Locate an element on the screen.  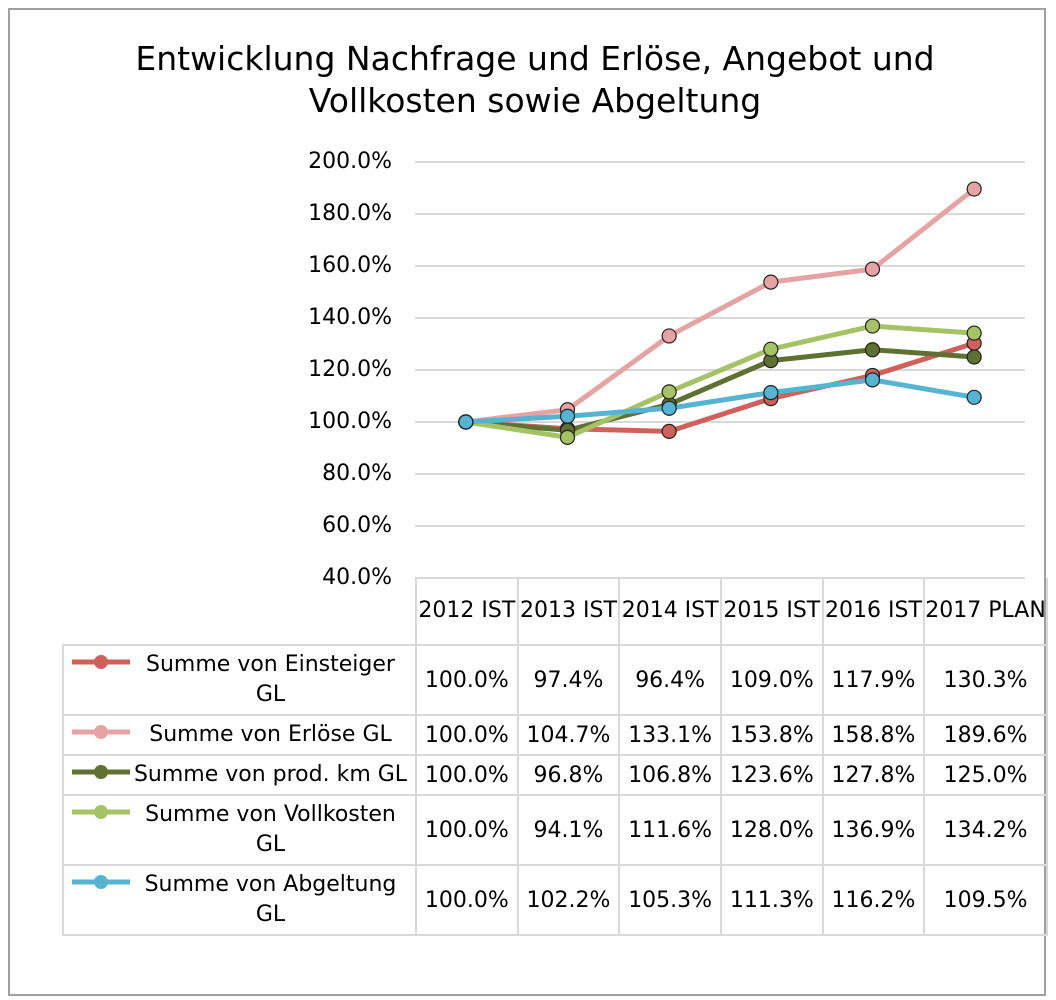
x-tick-label: 2014 IST is located at coordinates (670, 610).